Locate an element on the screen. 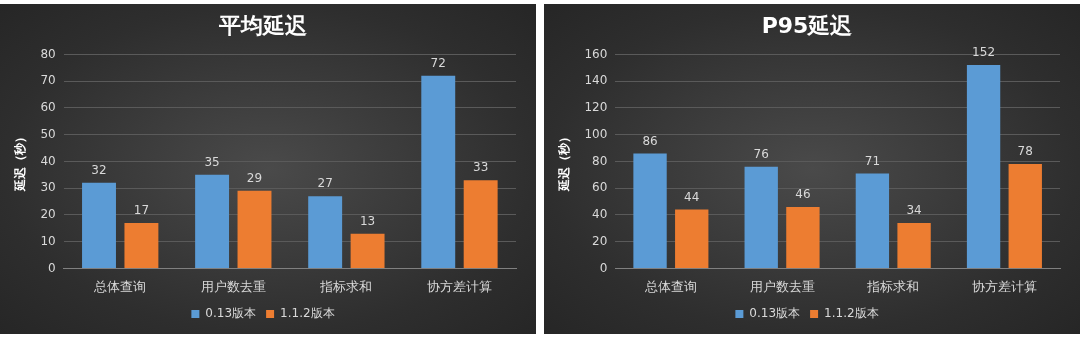  data-label: 34 is located at coordinates (914, 210).